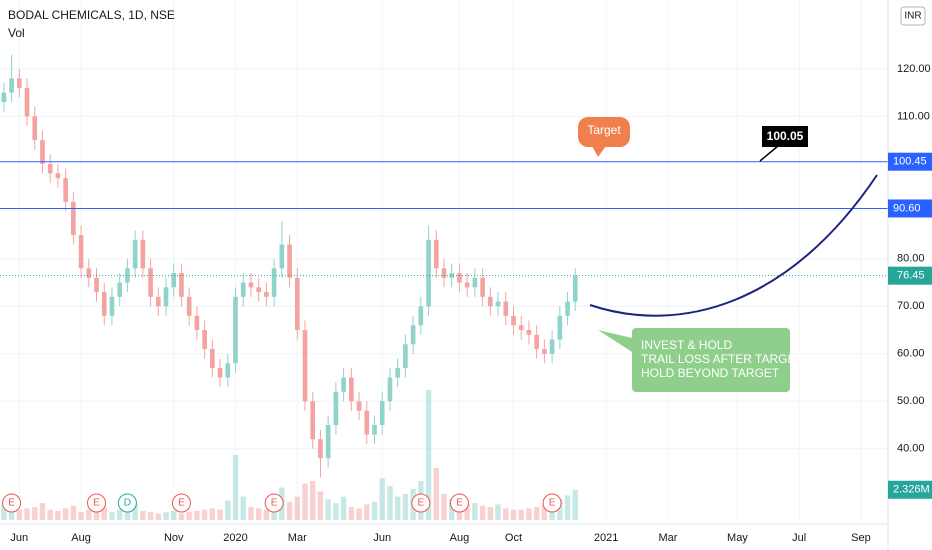 Image resolution: width=932 pixels, height=550 pixels. Describe the element at coordinates (799, 538) in the screenshot. I see `x-tick-label: Jul` at that location.